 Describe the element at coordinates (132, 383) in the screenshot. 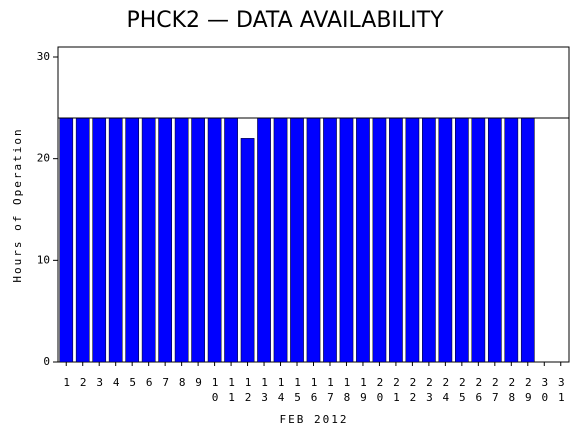

I see `x-tick-label: 5` at that location.